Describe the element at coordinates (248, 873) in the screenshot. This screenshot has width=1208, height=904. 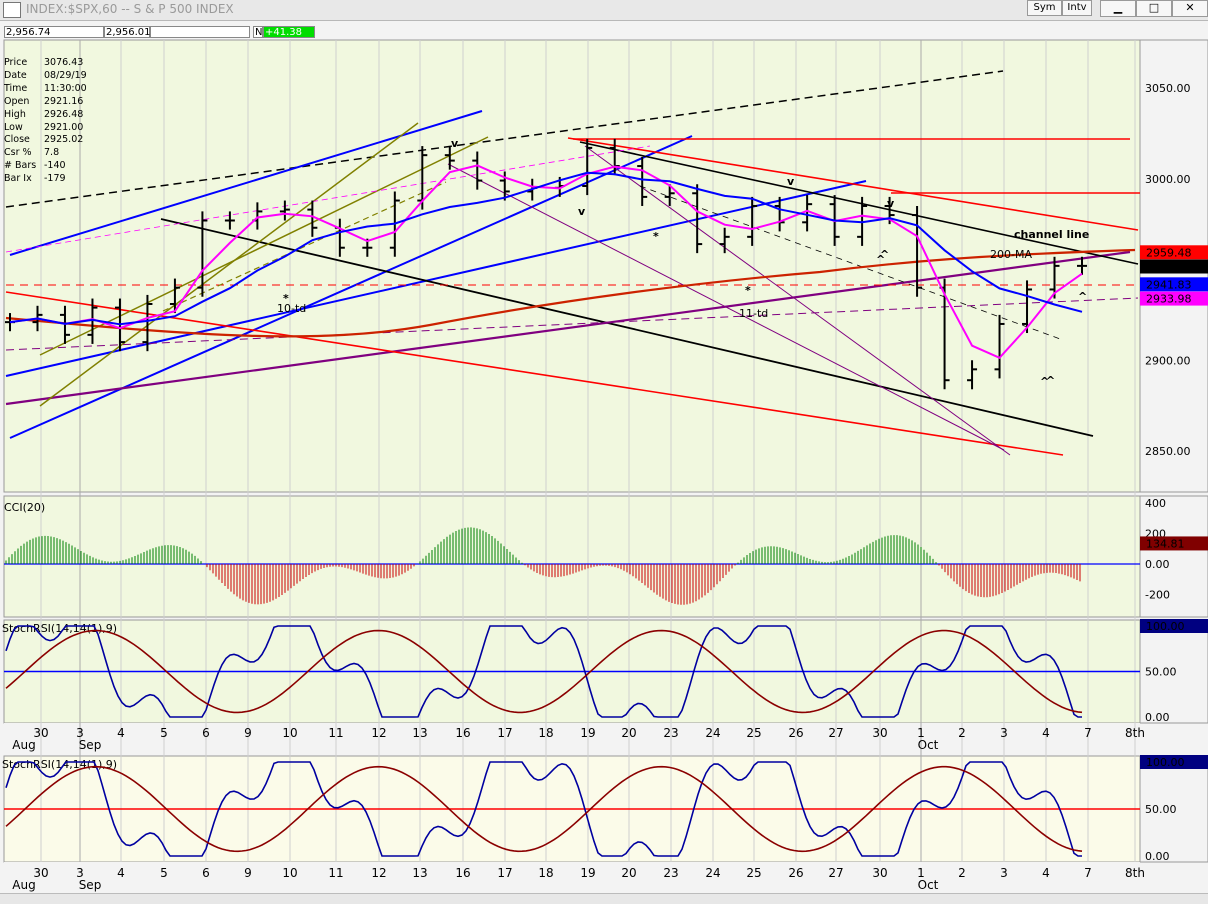
I see `date-tick-label: 9` at that location.